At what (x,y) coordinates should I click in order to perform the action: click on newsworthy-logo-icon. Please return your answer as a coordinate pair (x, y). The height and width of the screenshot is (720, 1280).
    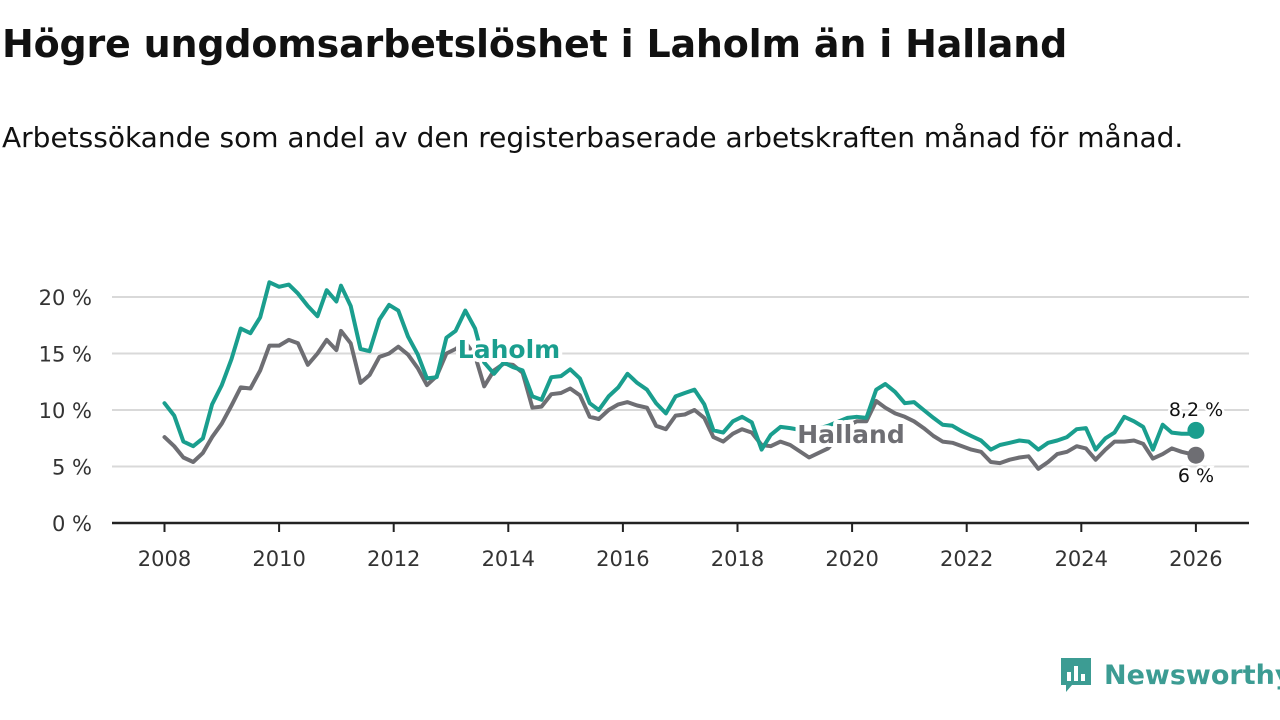
    Looking at the image, I should click on (1076, 675).